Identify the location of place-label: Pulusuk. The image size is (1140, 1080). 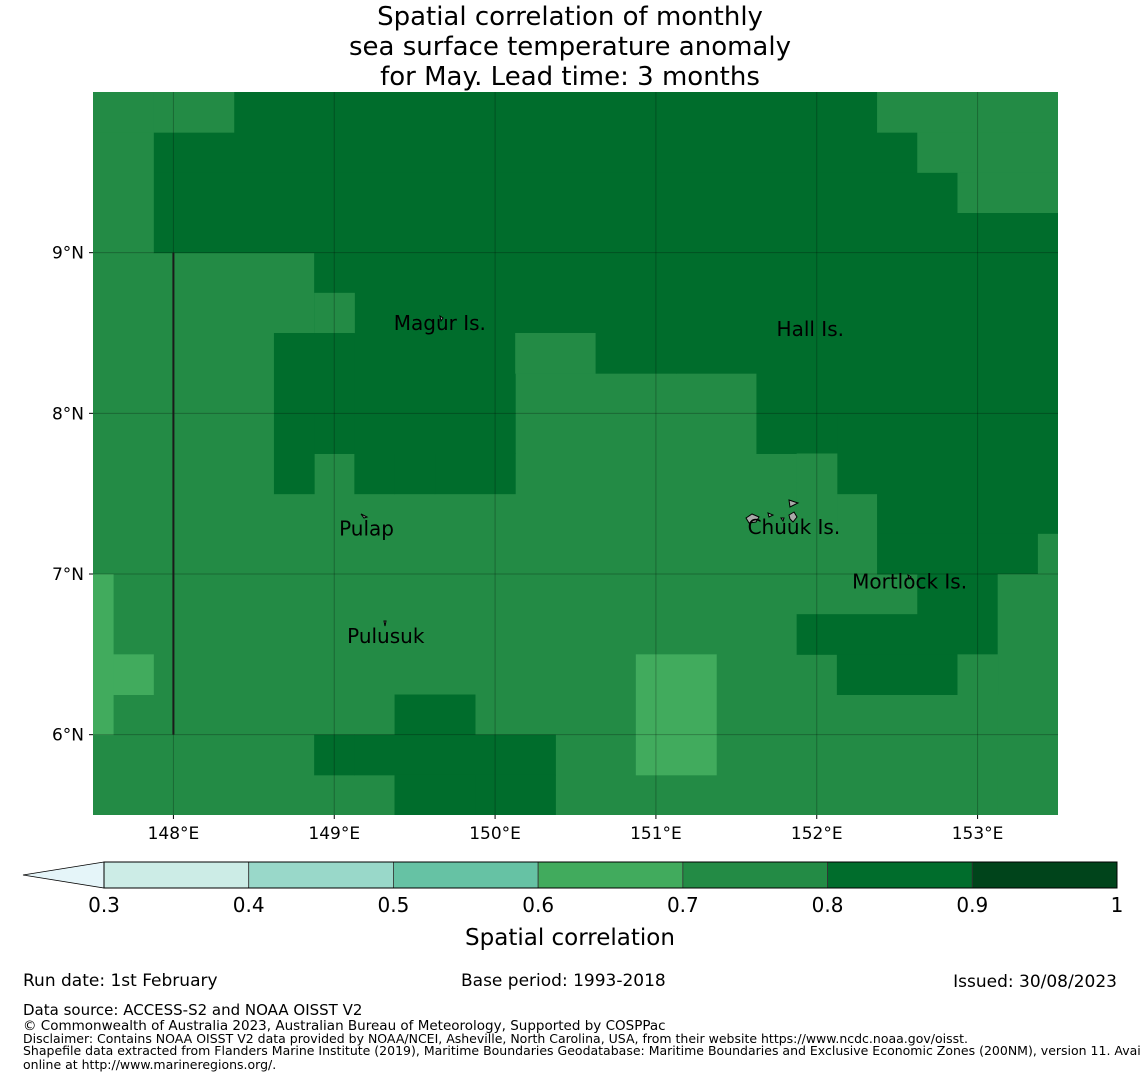
(386, 636).